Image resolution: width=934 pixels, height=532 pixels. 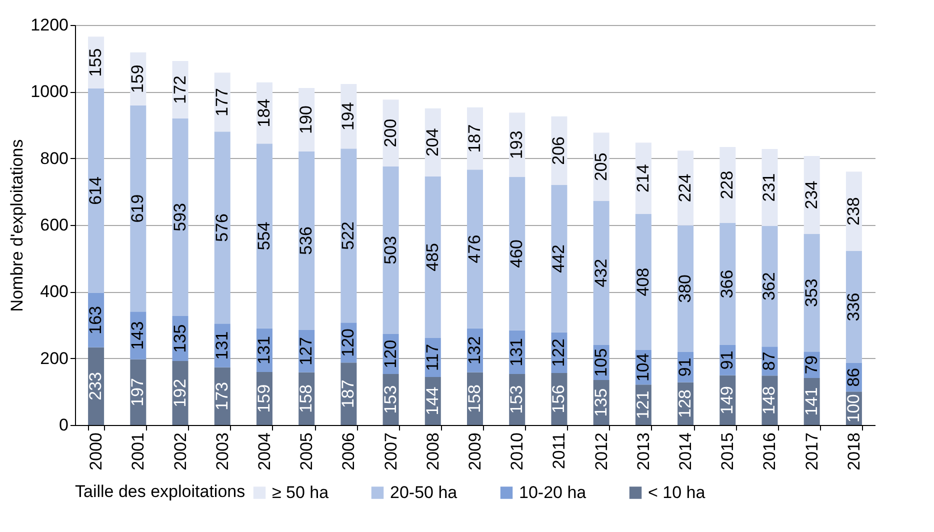 I want to click on data-label: 122, so click(x=558, y=352).